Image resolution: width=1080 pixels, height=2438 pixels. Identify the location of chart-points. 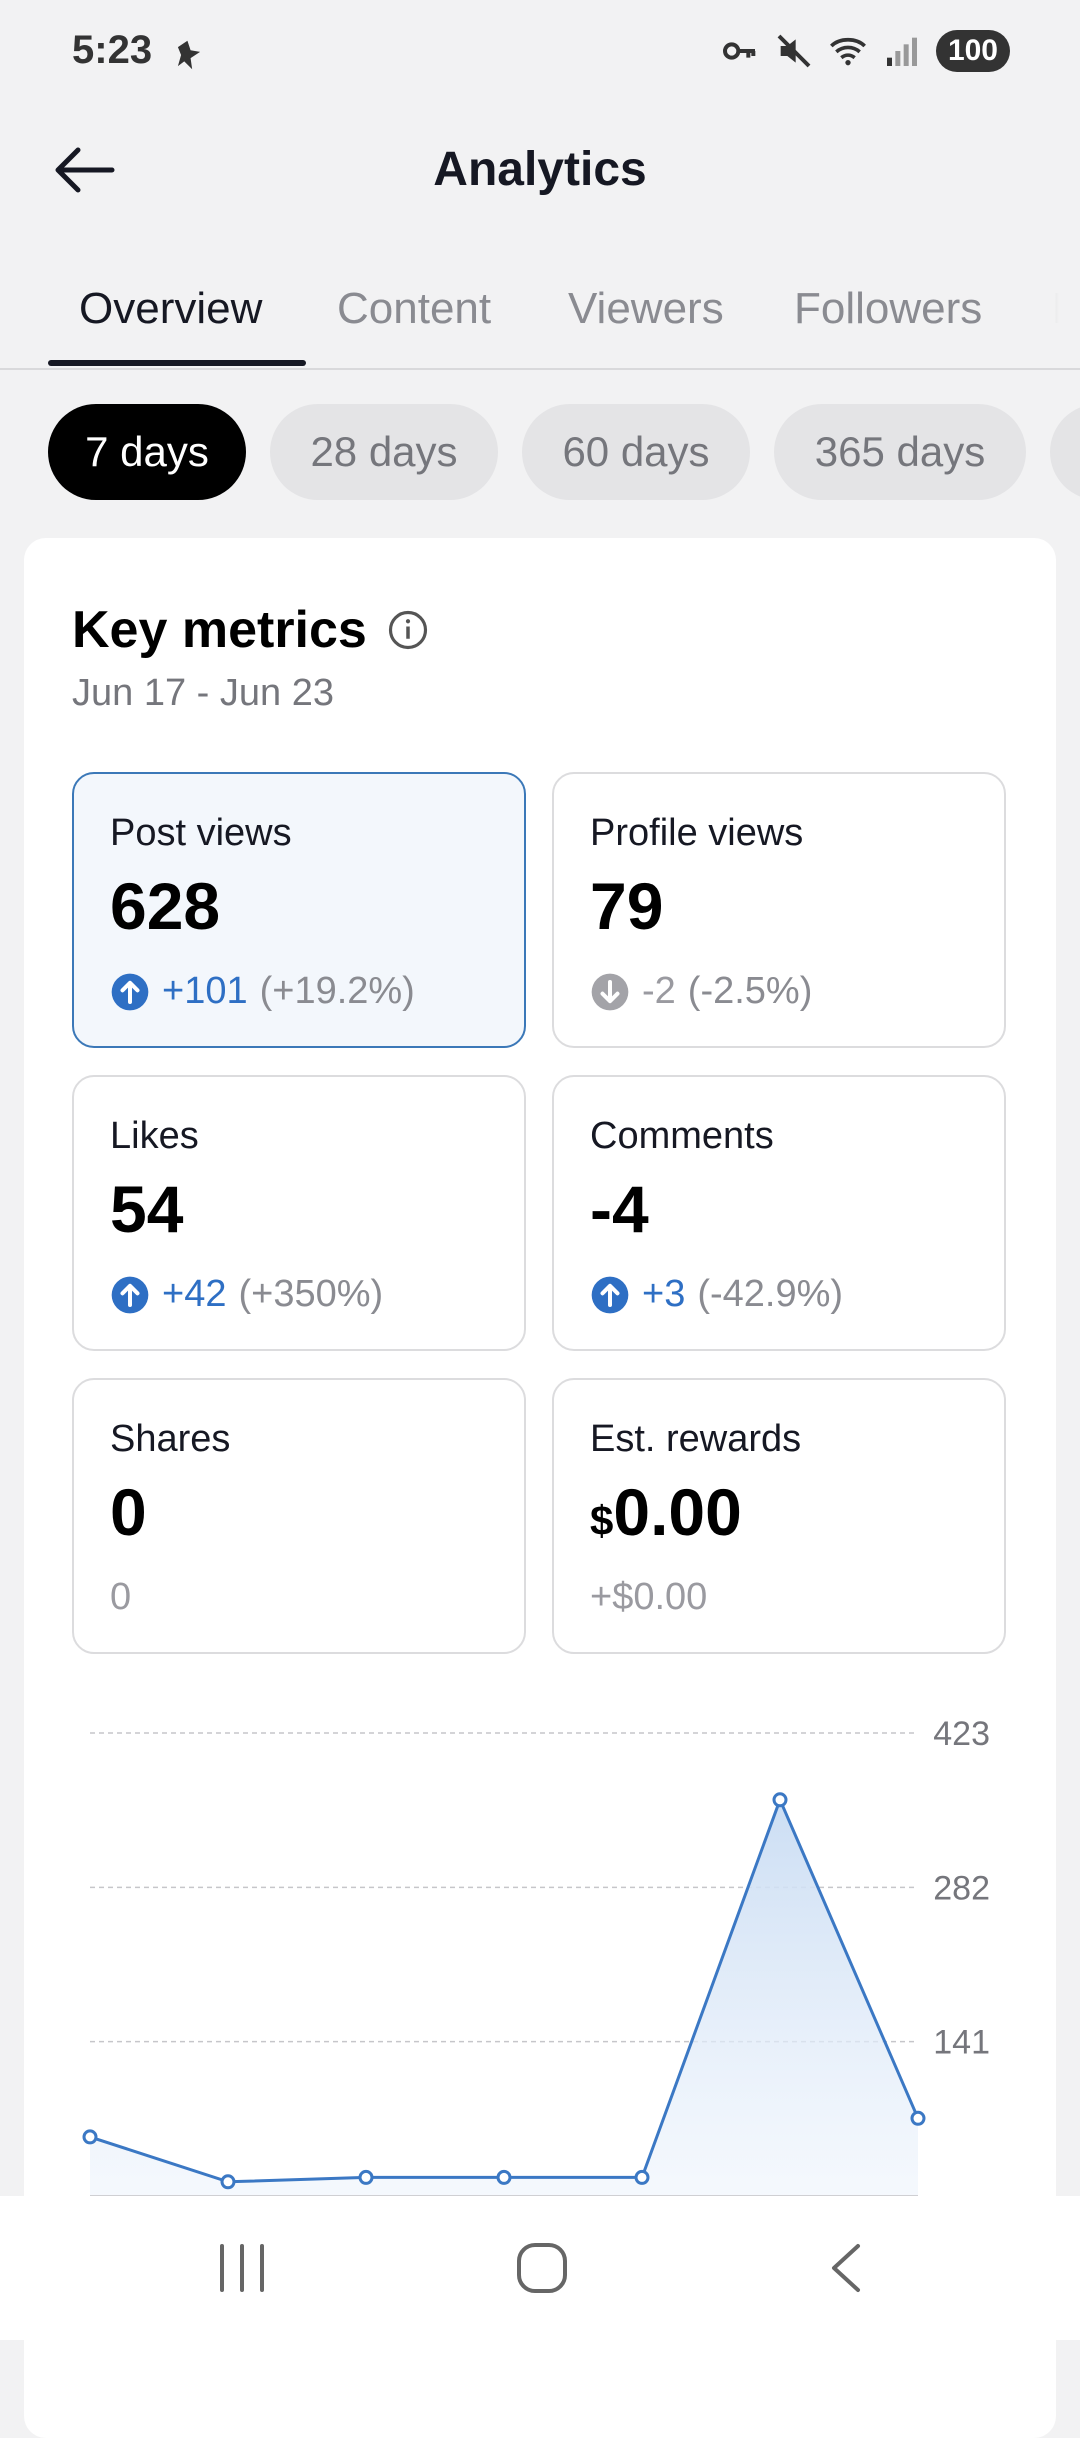
(504, 1991).